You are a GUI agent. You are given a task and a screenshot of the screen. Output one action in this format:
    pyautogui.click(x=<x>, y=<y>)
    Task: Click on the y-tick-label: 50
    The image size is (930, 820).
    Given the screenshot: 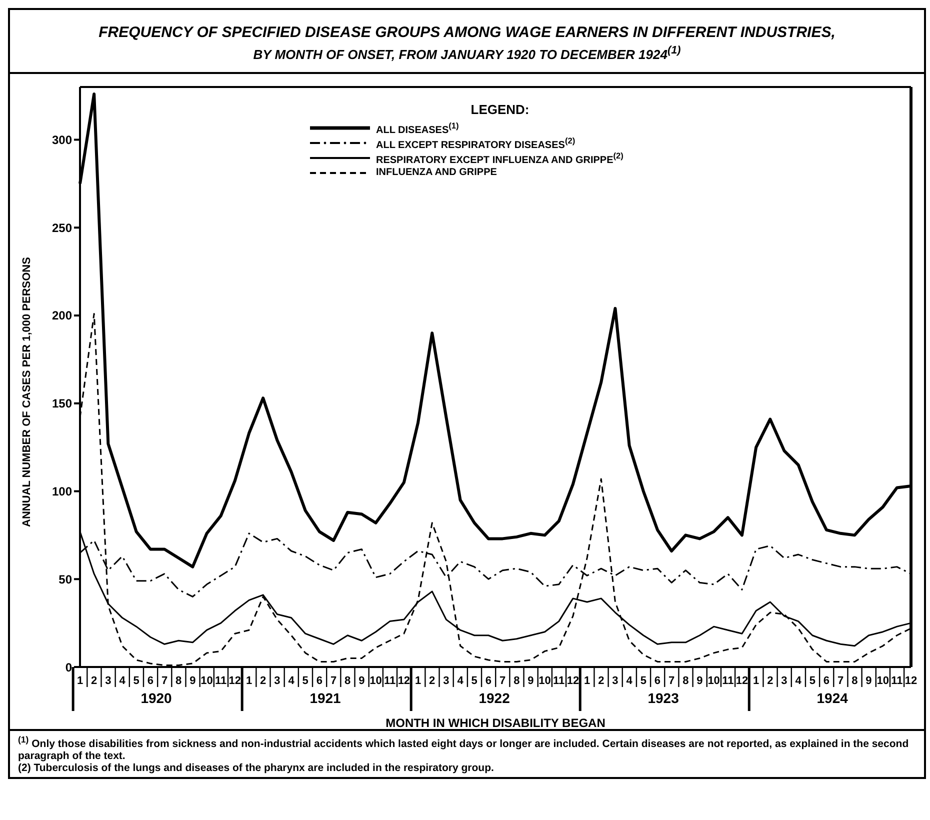 What is the action you would take?
    pyautogui.click(x=65, y=579)
    